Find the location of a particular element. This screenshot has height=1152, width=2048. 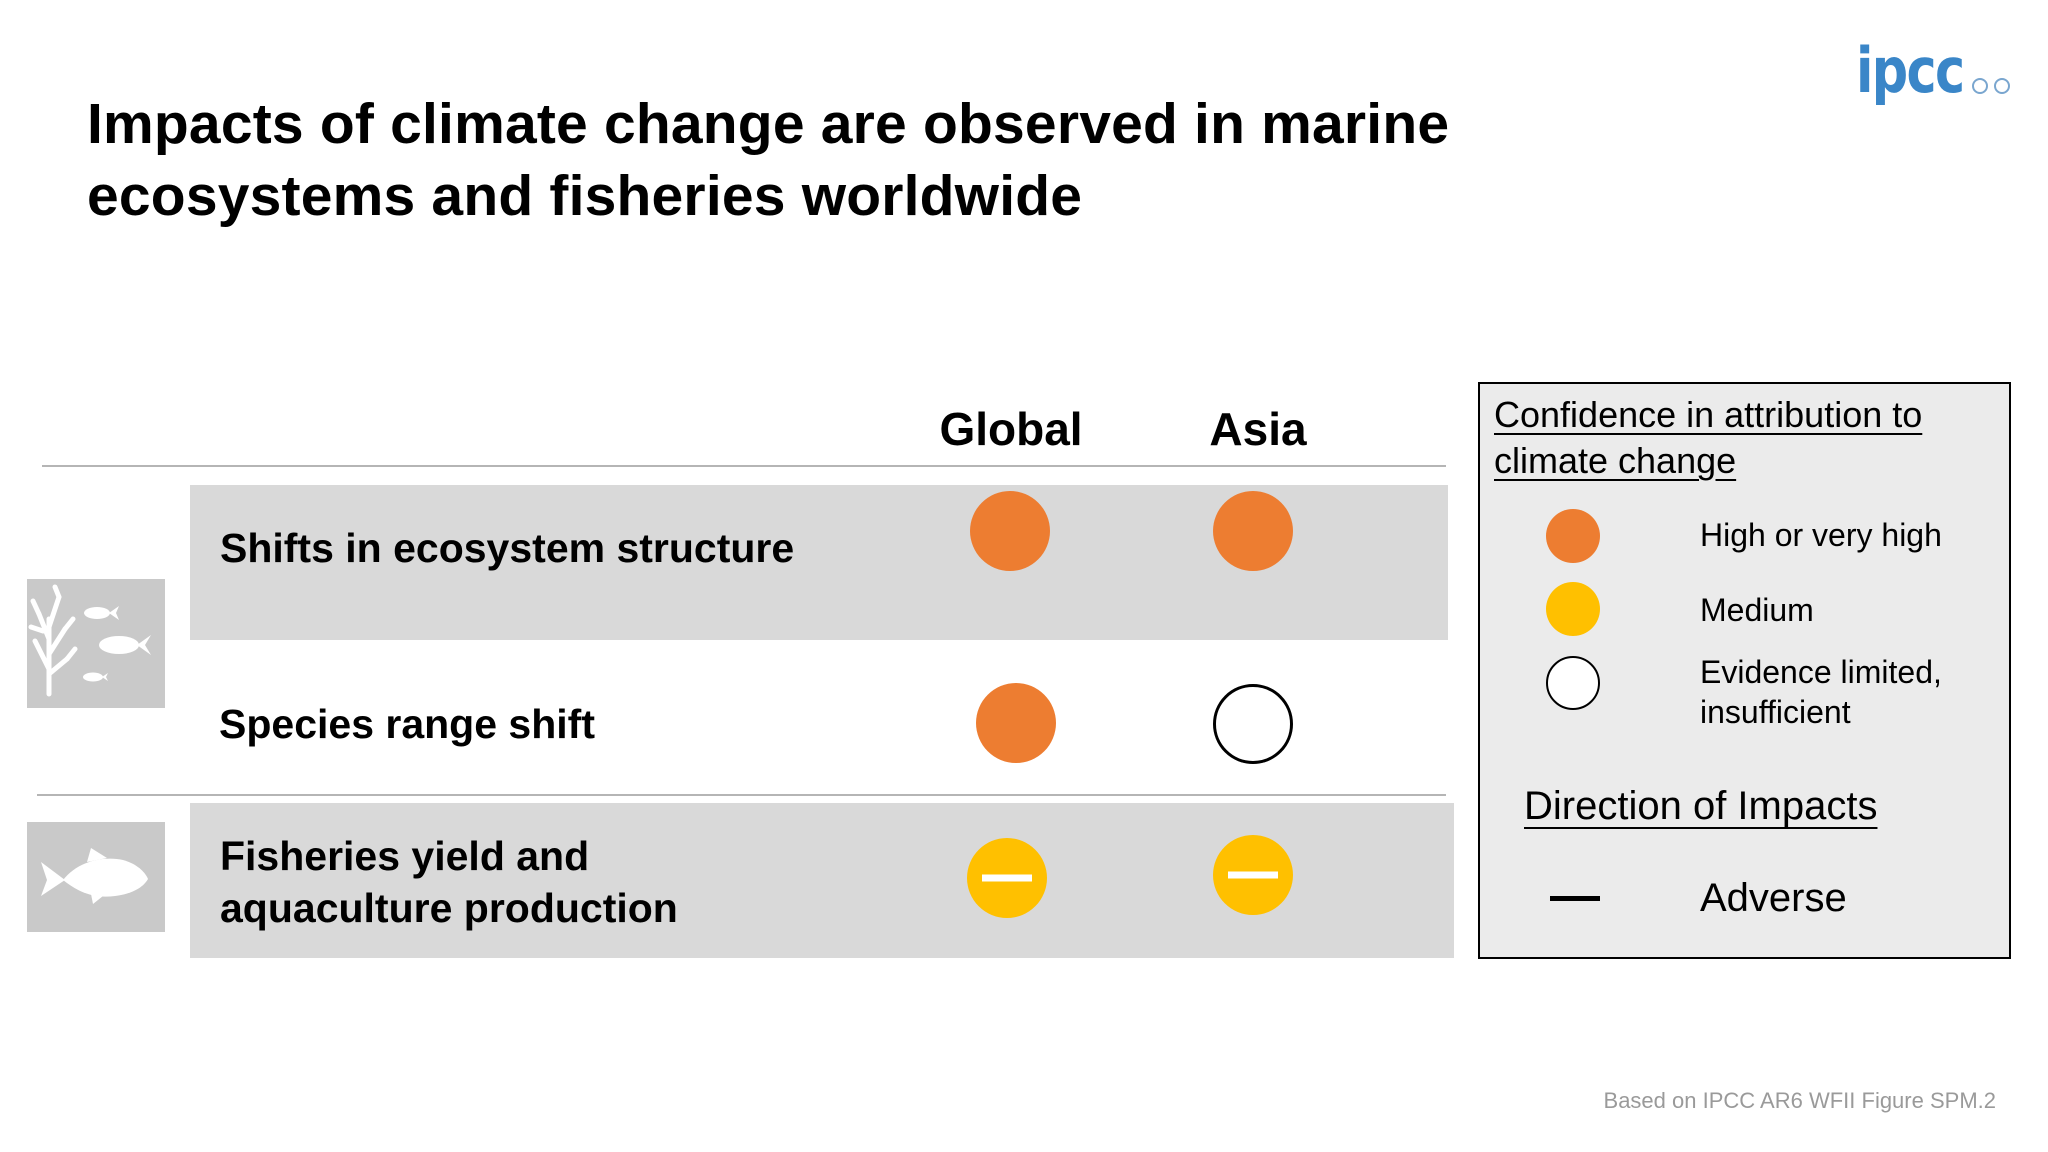

legend-limited-label-line-2: insufficient is located at coordinates (1775, 712).